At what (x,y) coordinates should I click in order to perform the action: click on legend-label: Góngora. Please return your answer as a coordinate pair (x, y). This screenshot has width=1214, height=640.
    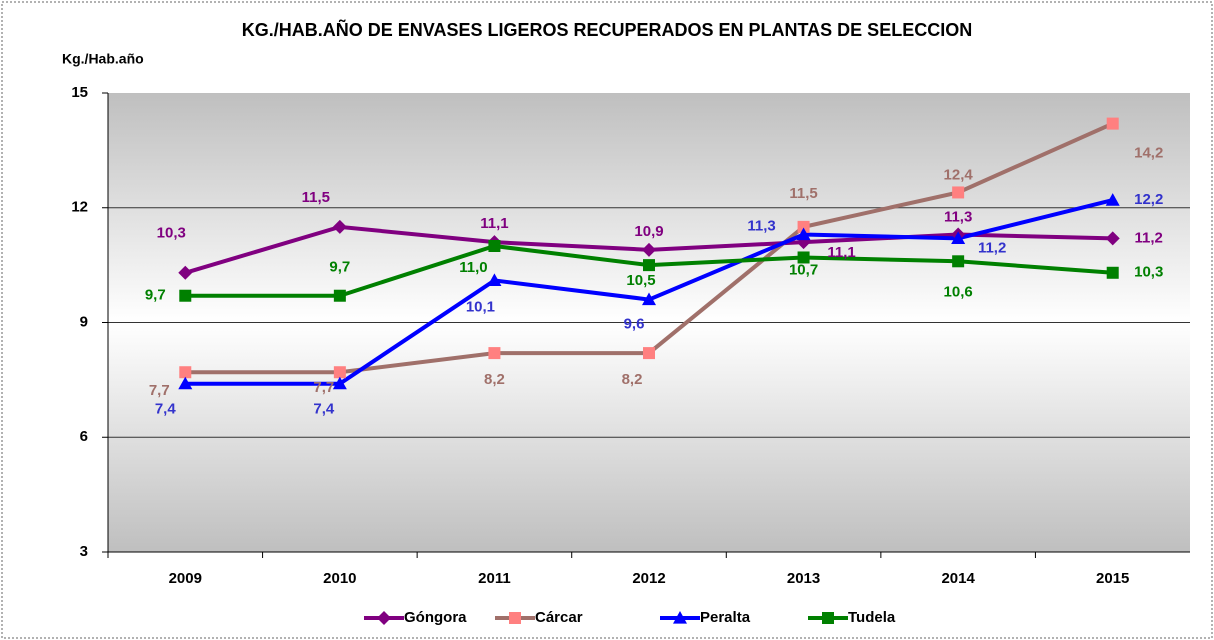
    Looking at the image, I should click on (435, 617).